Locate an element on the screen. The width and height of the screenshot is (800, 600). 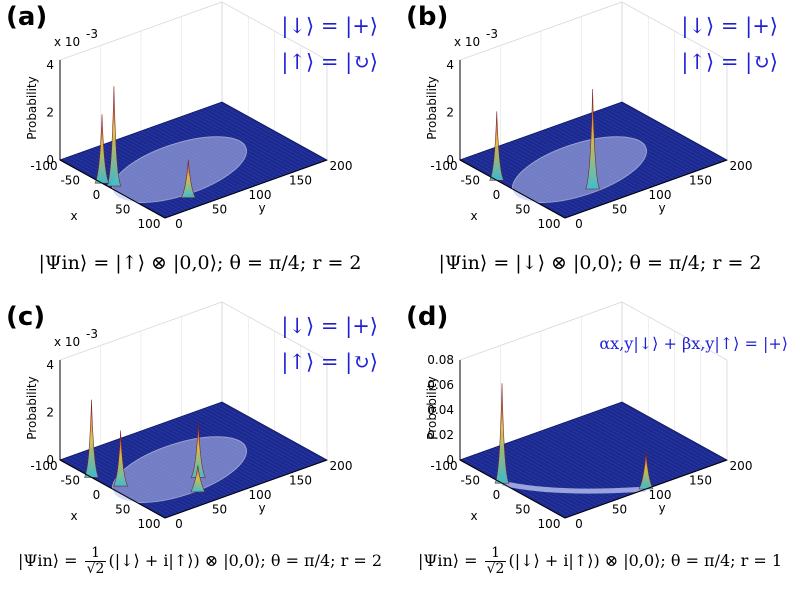
caption-d-frac-den: √2 is located at coordinates (495, 569).